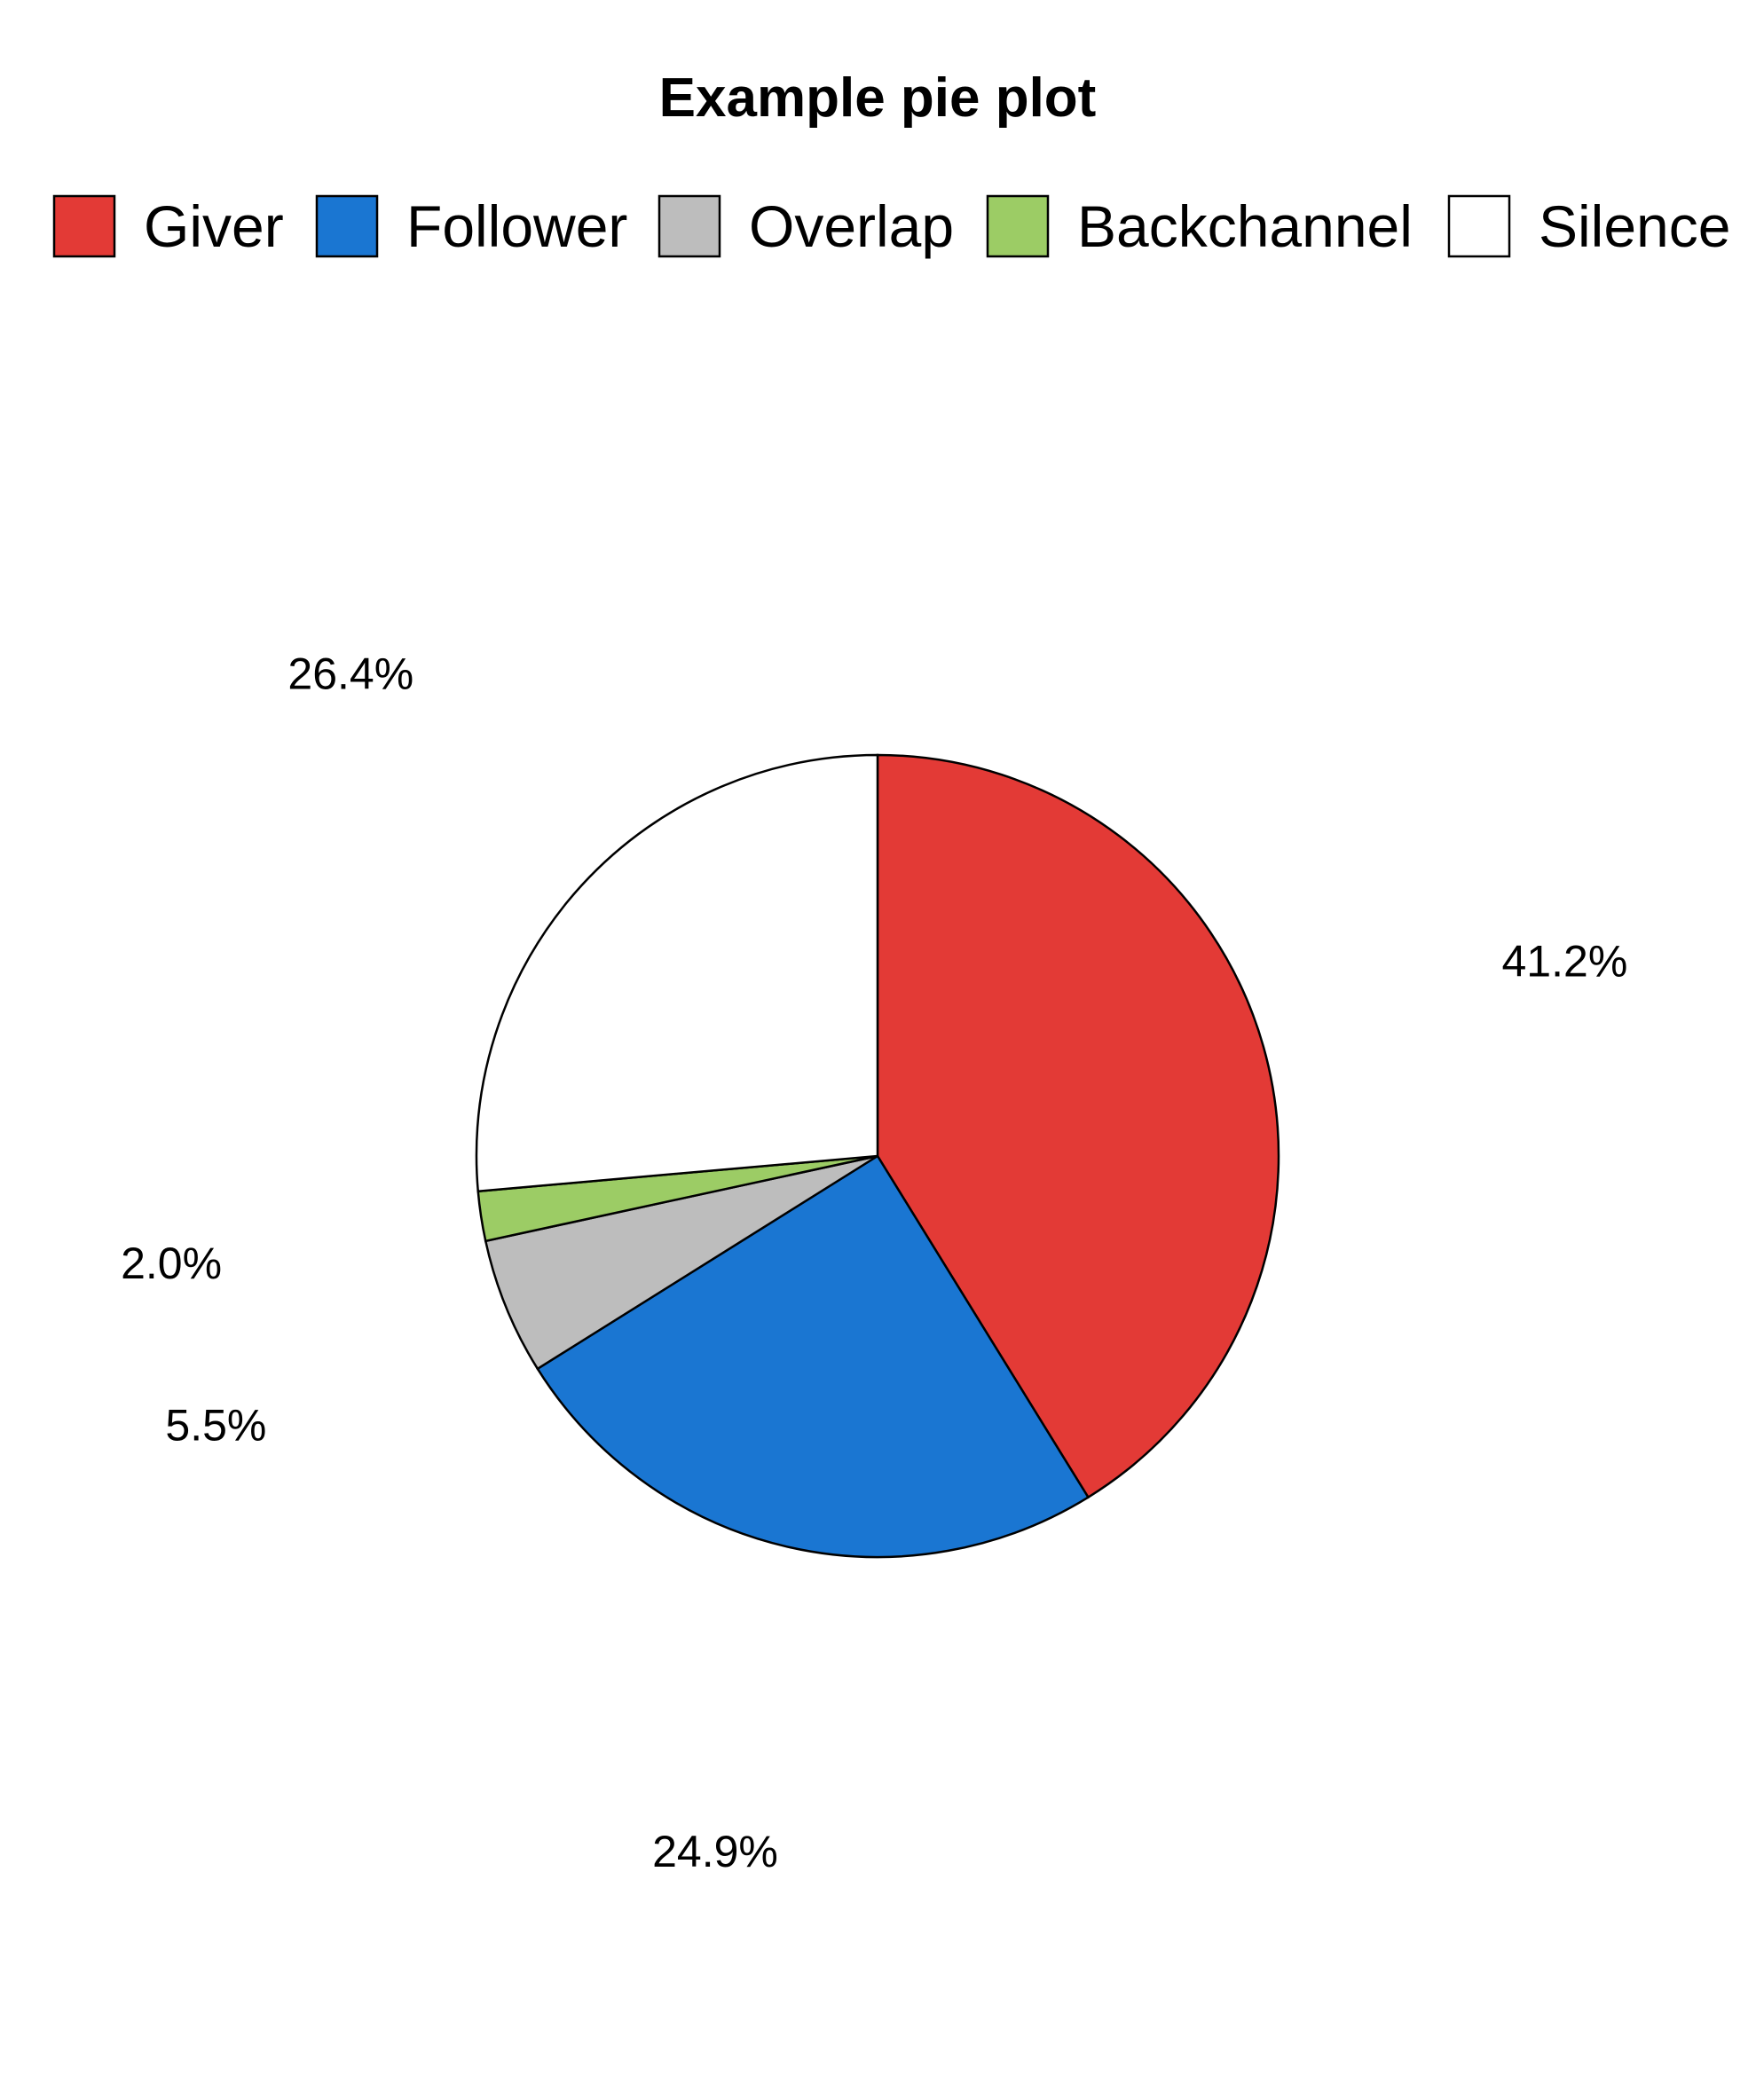  I want to click on legend-swatch-silence, so click(1479, 226).